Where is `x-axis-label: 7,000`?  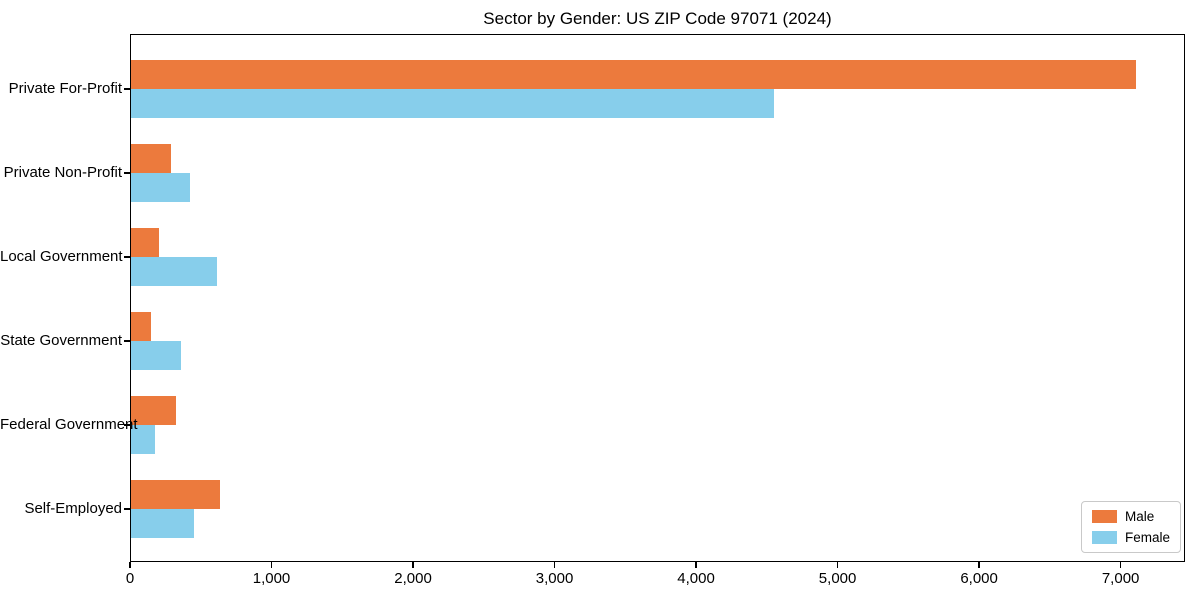
x-axis-label: 7,000 is located at coordinates (1120, 578).